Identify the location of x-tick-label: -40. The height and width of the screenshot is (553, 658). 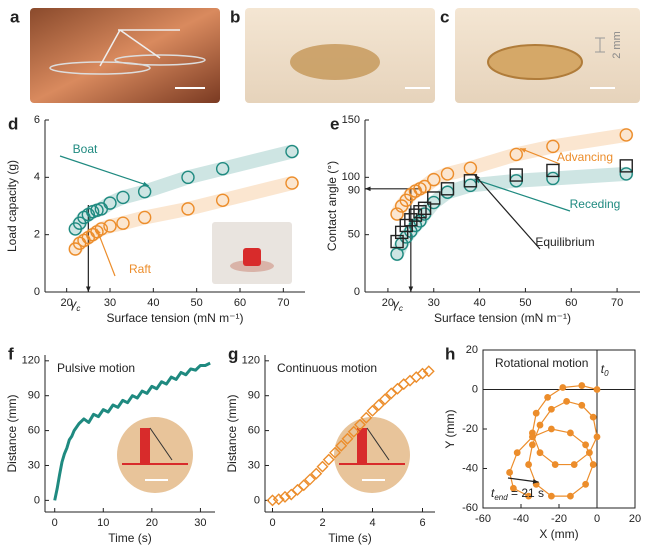
(521, 519).